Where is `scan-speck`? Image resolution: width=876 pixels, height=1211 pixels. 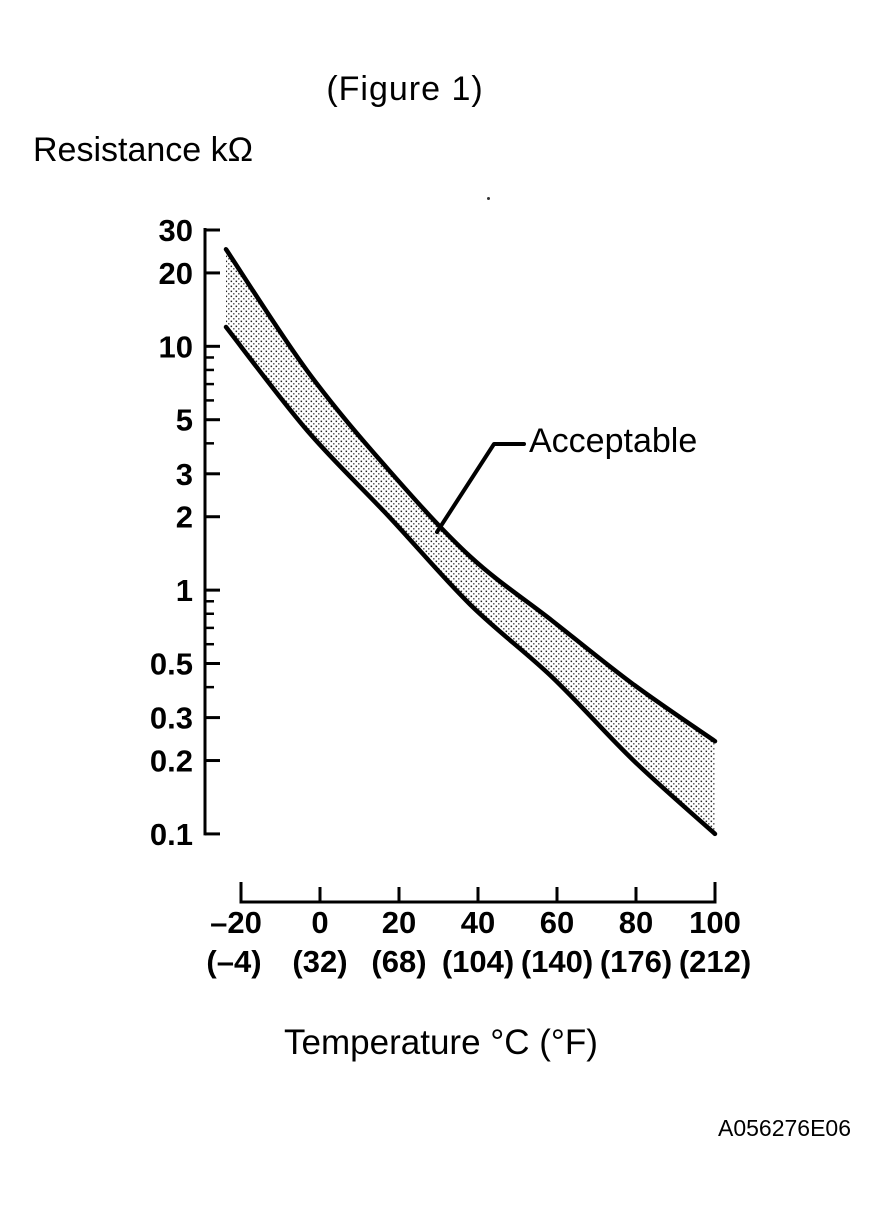 scan-speck is located at coordinates (488, 198).